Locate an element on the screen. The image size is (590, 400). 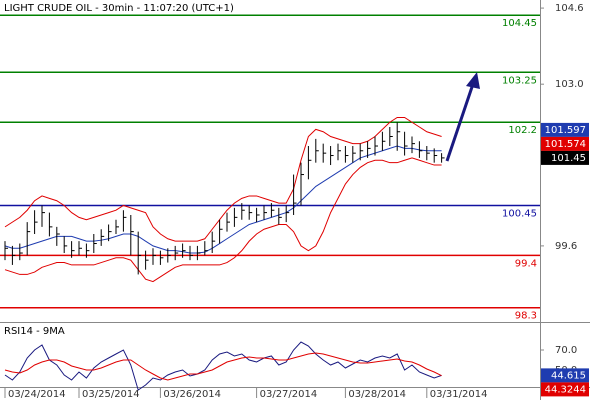
level-label: 100.45 is located at coordinates (519, 213).